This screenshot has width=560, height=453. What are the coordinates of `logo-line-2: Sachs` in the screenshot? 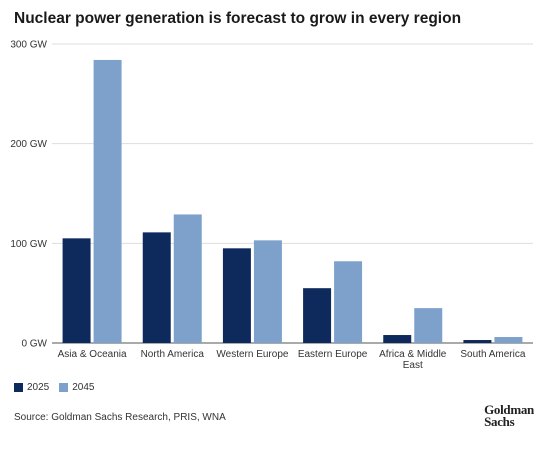 It's located at (499, 421).